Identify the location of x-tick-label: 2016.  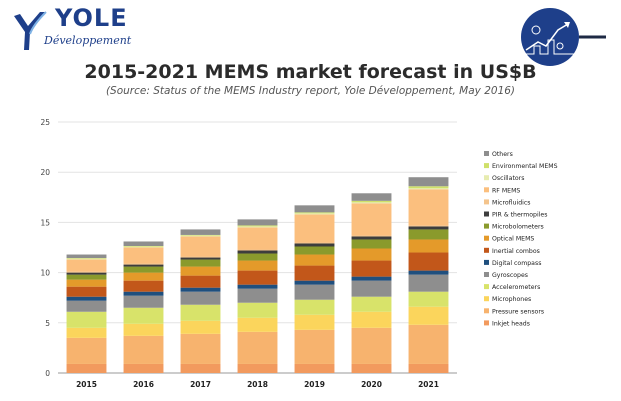
(143, 384).